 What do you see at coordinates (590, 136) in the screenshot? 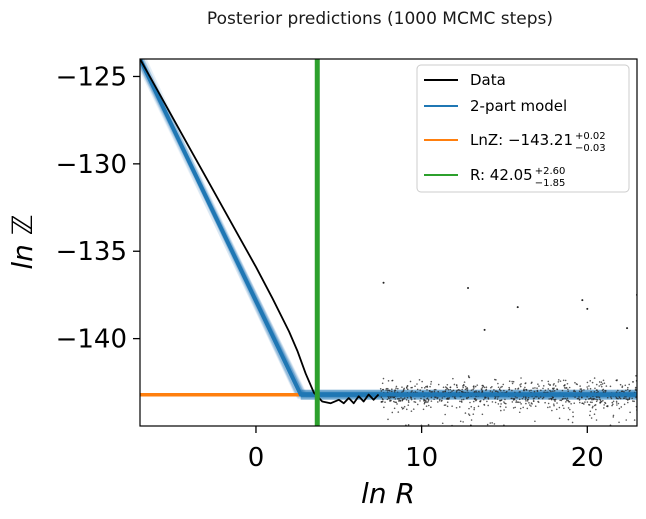
I see `legend-sup-lnz: +0.02` at bounding box center [590, 136].